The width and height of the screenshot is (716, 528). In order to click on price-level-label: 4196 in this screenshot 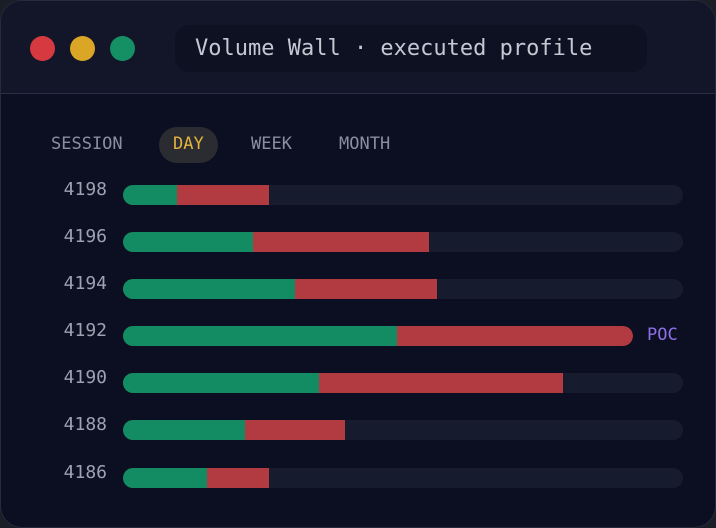, I will do `click(85, 236)`.